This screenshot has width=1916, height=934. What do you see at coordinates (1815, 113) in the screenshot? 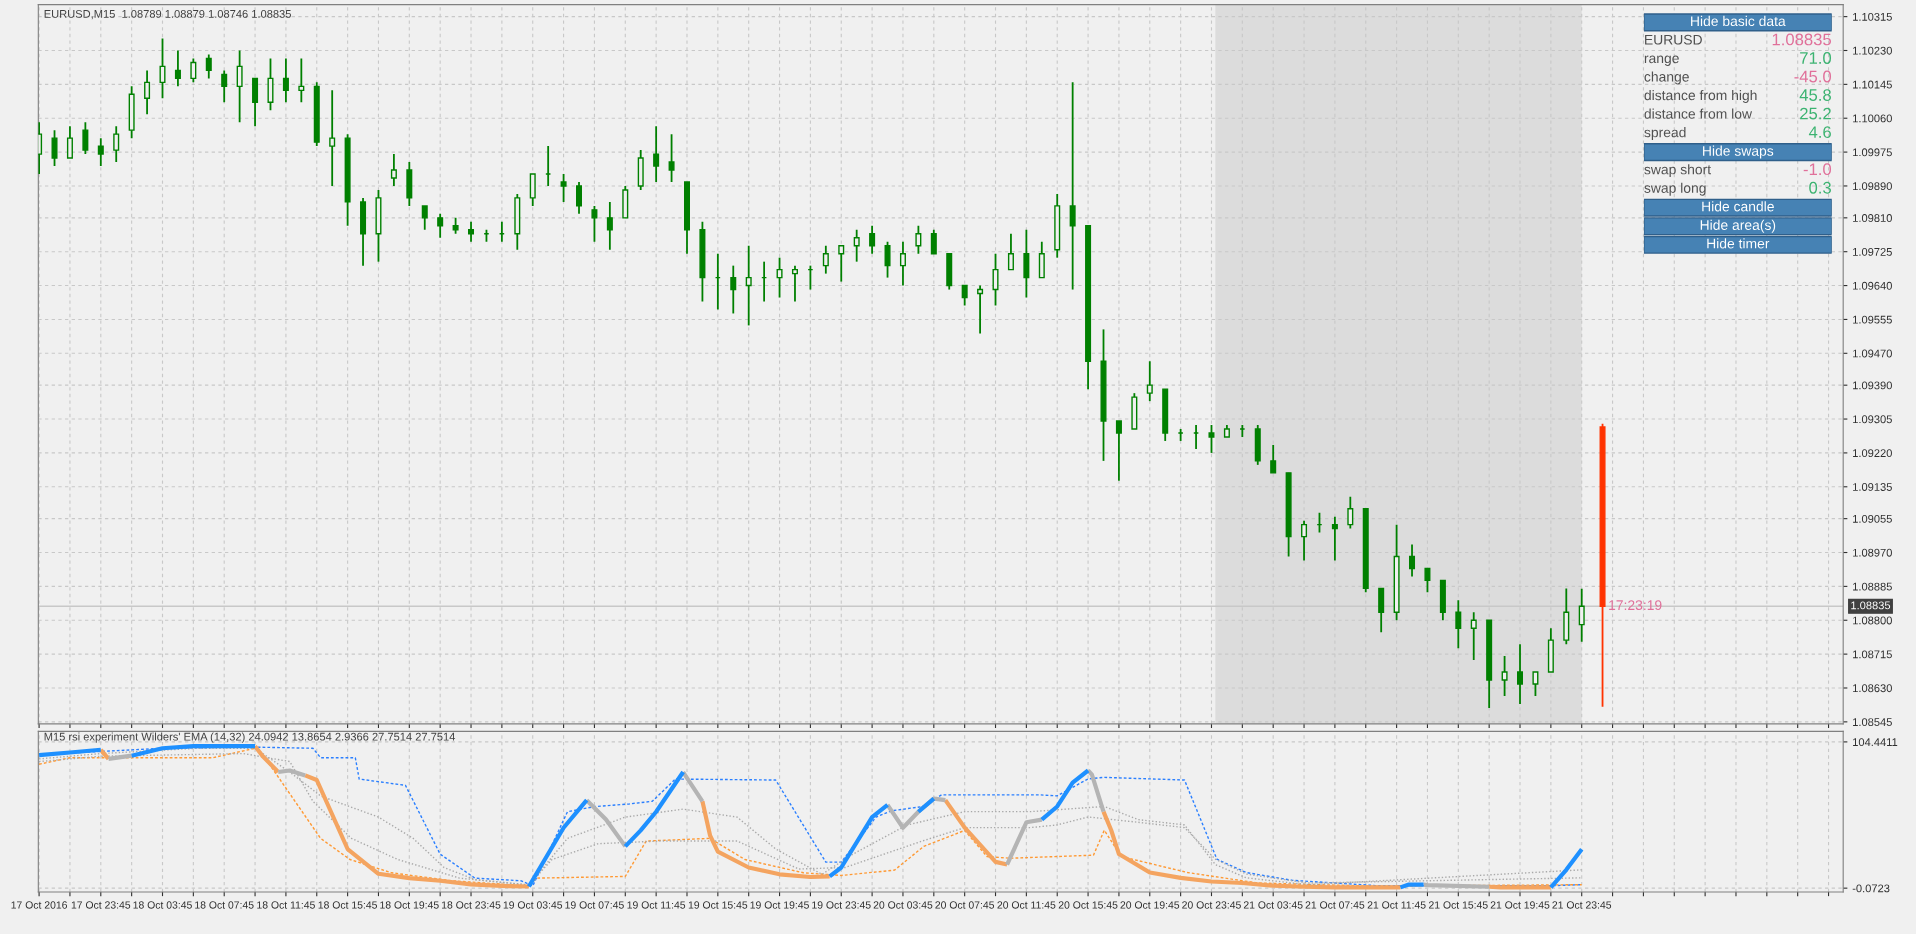
I see `text: 25.2` at bounding box center [1815, 113].